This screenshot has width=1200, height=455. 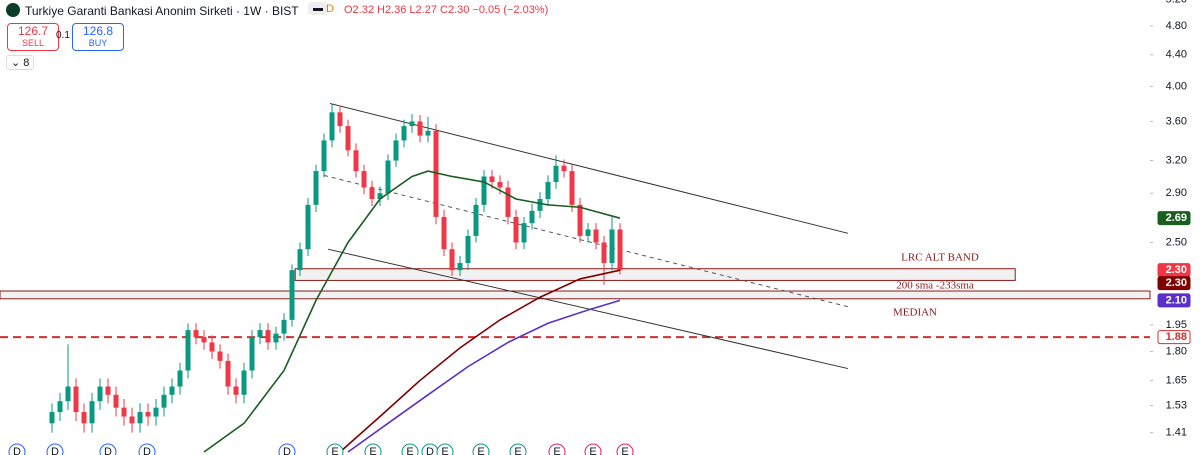 What do you see at coordinates (1176, 193) in the screenshot?
I see `y-tick-label: 2.90` at bounding box center [1176, 193].